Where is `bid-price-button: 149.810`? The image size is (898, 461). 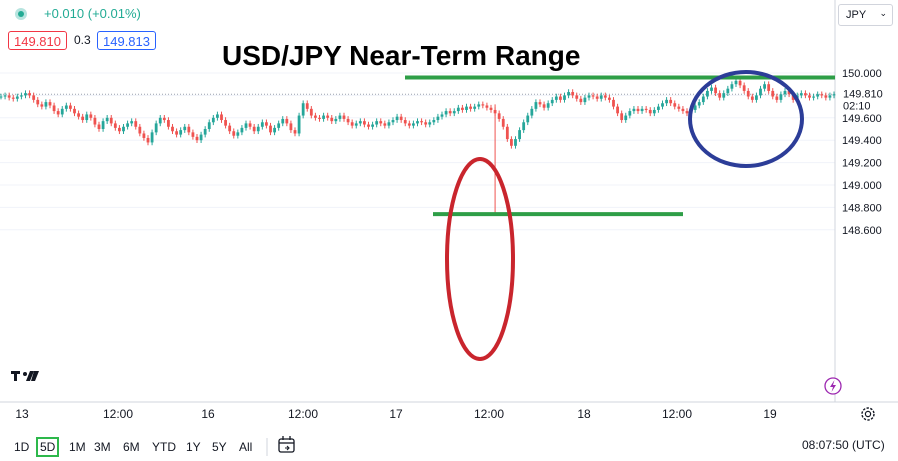 bid-price-button: 149.810 is located at coordinates (37, 40).